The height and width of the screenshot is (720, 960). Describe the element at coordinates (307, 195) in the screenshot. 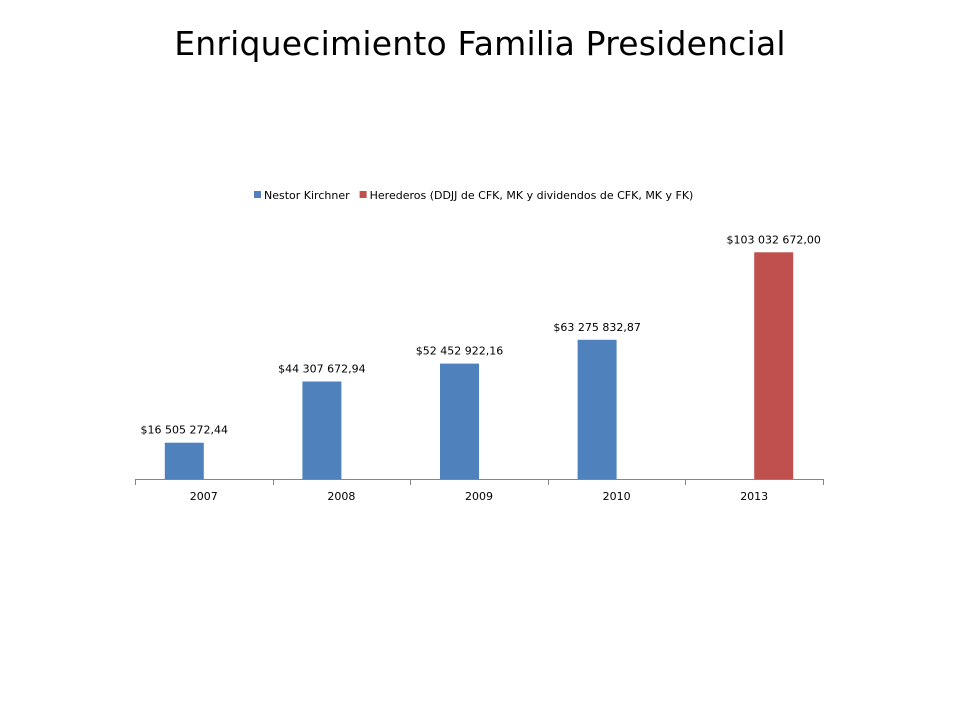

I see `legend-label-nestor-kirchner: Nestor Kirchner` at that location.